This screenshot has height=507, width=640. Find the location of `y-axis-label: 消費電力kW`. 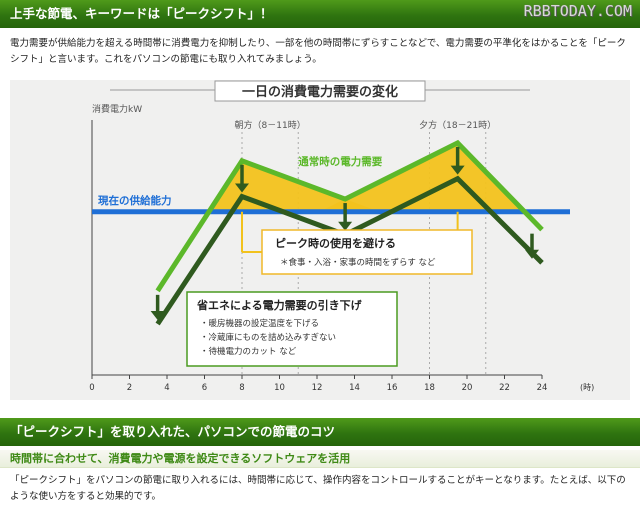

y-axis-label: 消費電力kW is located at coordinates (117, 109).